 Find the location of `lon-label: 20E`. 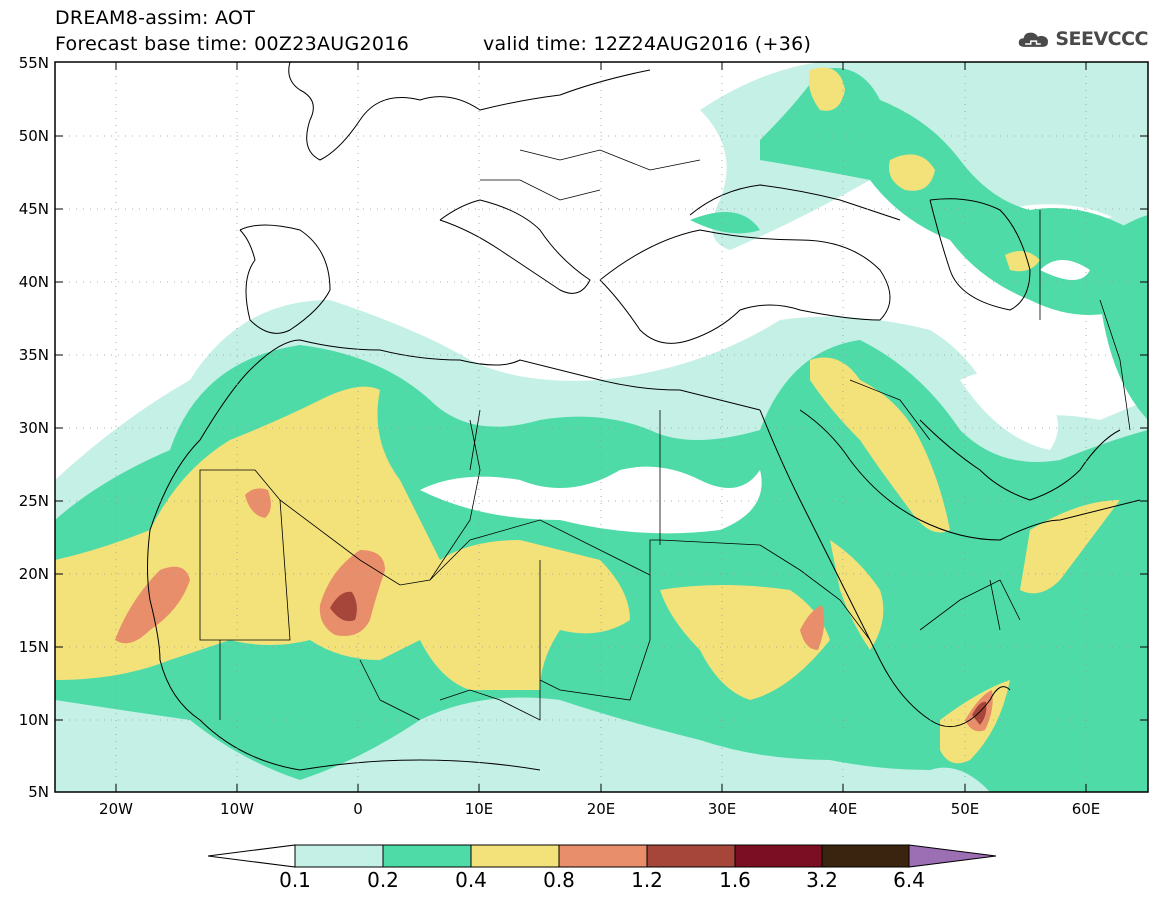

lon-label: 20E is located at coordinates (601, 809).